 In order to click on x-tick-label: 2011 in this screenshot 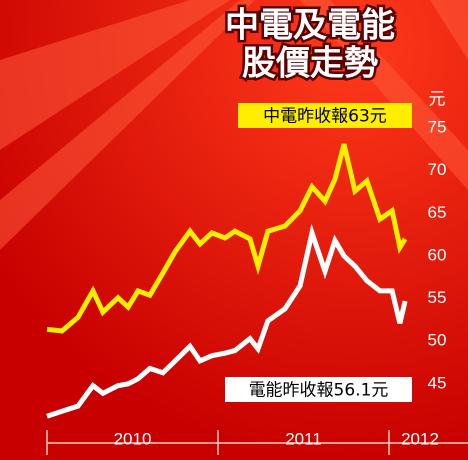, I will do `click(303, 438)`.